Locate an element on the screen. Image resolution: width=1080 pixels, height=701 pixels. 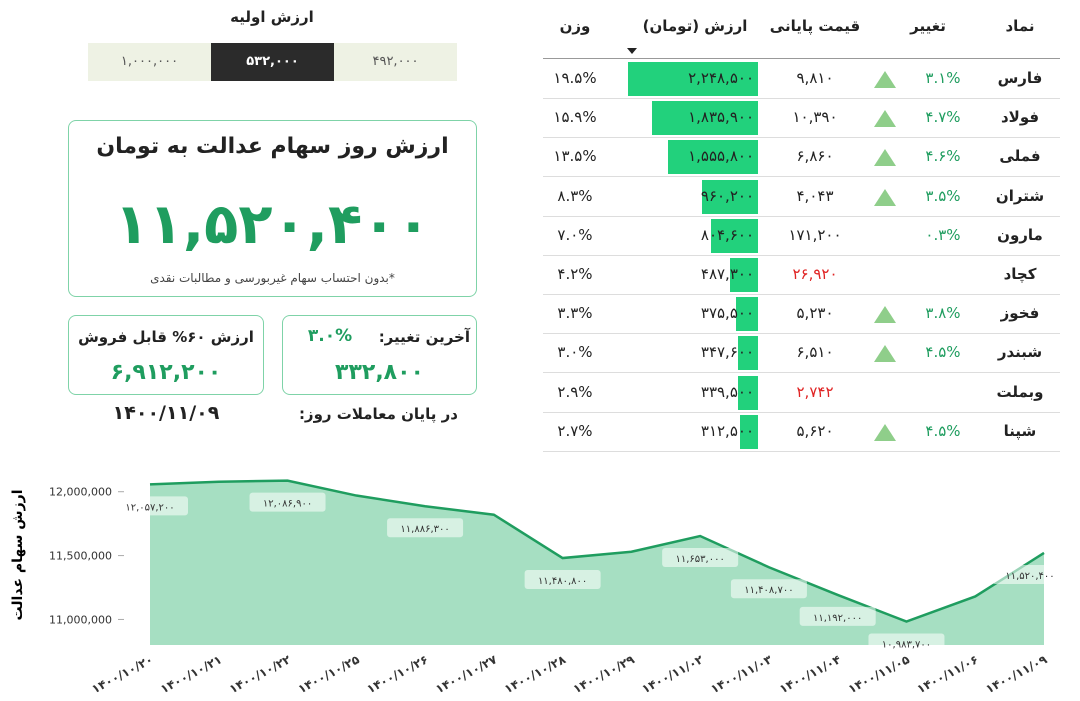
close-price: ۱۷۱,۲۰۰ is located at coordinates (815, 234).